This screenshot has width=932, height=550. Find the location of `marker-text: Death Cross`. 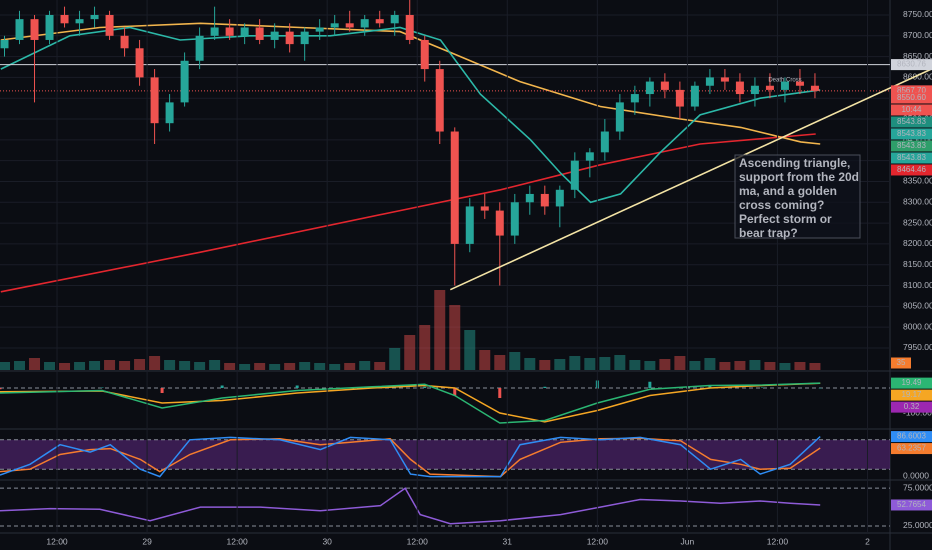

marker-text: Death Cross is located at coordinates (784, 81).